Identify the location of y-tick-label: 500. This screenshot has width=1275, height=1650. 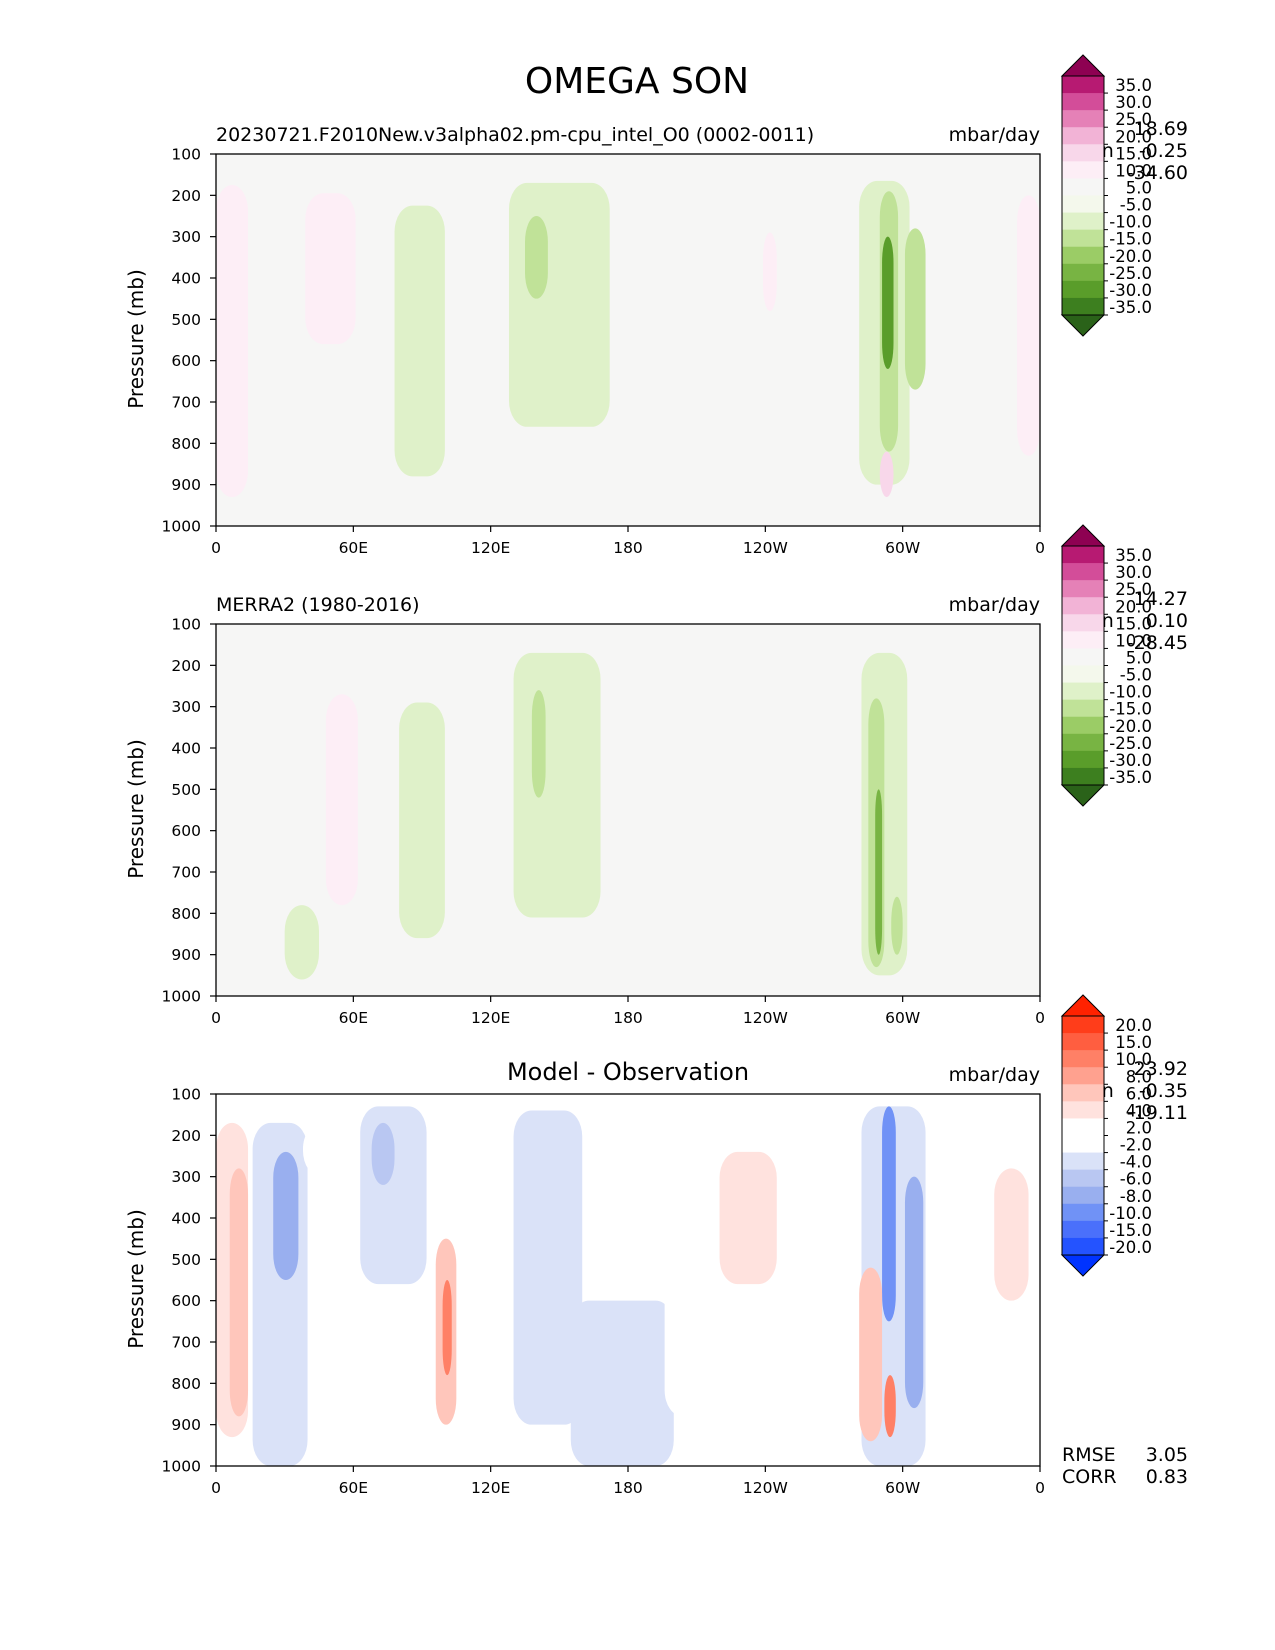
(186, 320).